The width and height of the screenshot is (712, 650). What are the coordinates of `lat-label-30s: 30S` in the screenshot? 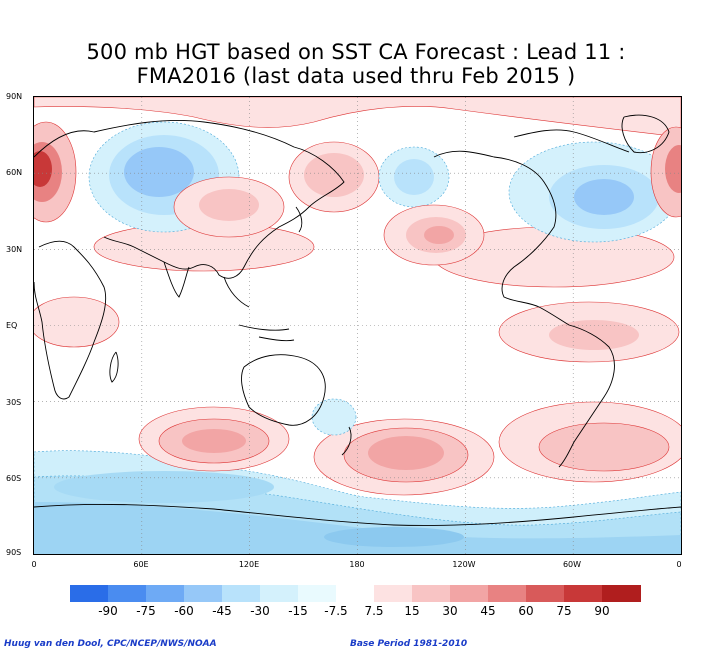 It's located at (14, 402).